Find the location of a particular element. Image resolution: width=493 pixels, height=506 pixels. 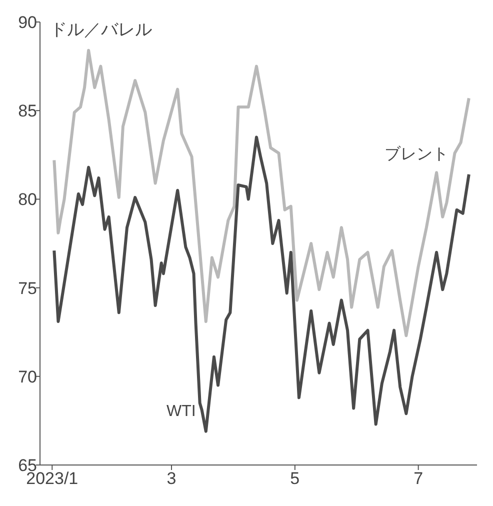

y-tick-label: 70 is located at coordinates (27, 376).